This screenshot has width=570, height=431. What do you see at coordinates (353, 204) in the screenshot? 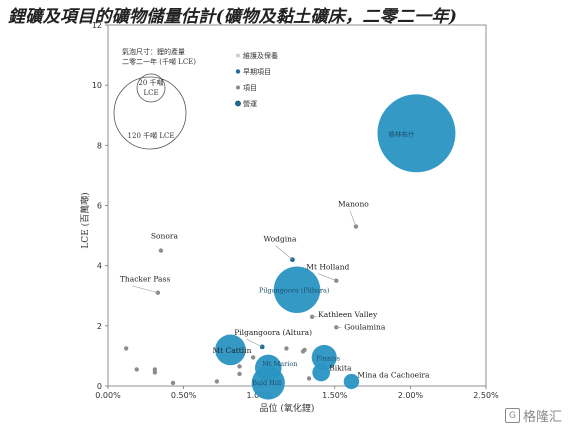
I see `data-point-label: Manono` at bounding box center [353, 204].